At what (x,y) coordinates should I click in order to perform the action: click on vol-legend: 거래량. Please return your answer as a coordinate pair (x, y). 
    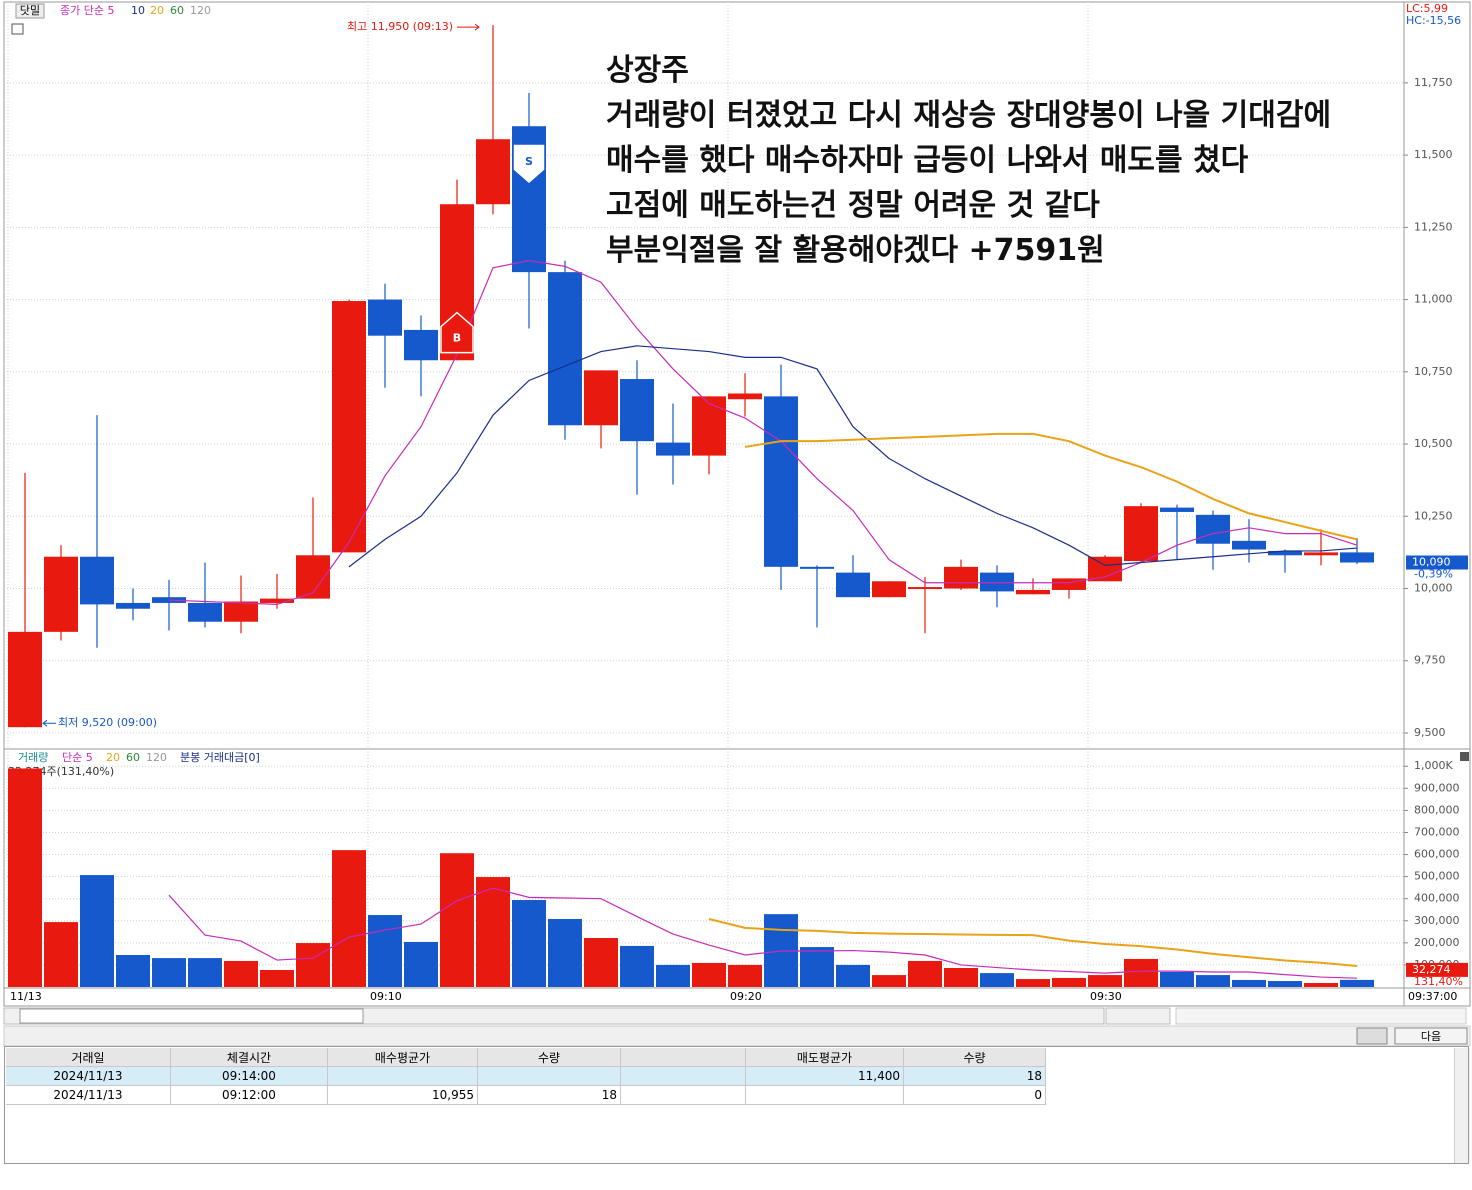
    Looking at the image, I should click on (33, 757).